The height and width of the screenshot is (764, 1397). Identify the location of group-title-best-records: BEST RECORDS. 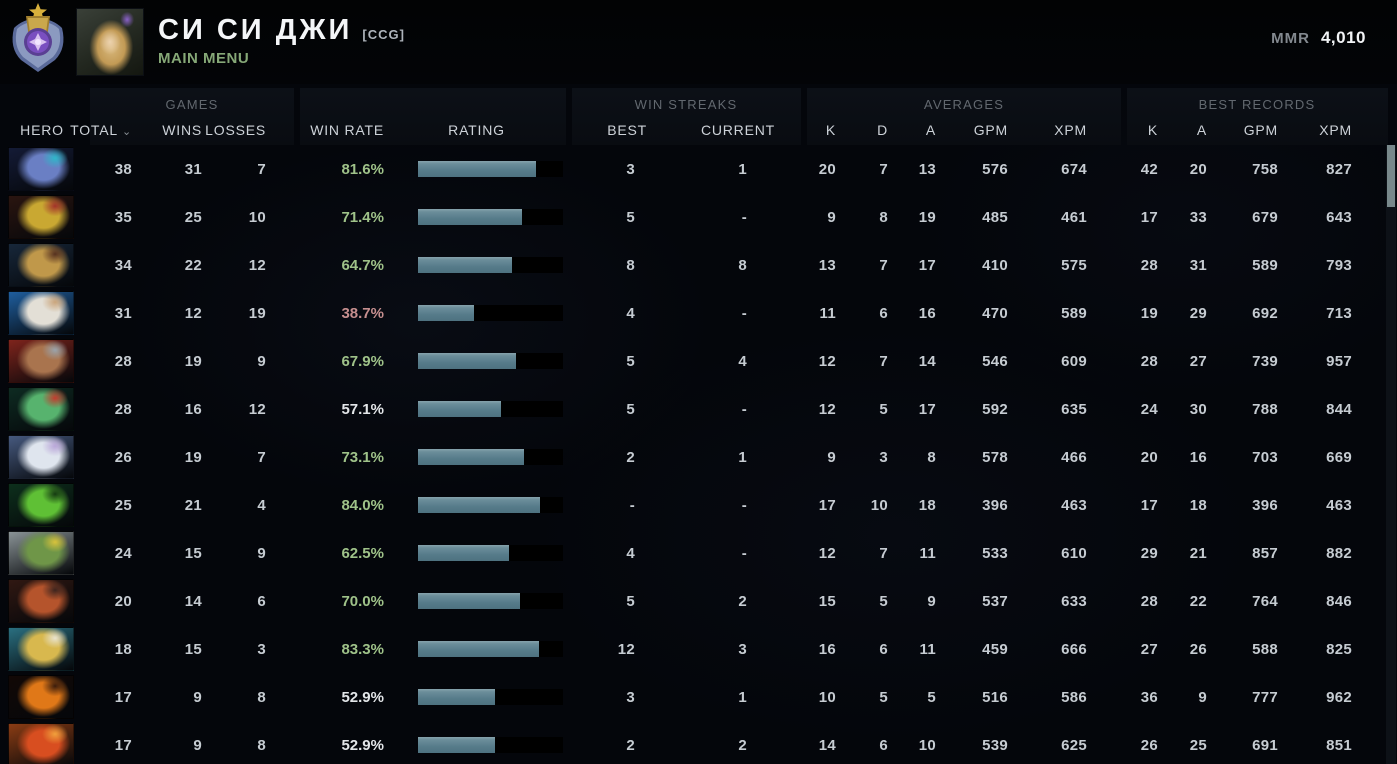
(1257, 104).